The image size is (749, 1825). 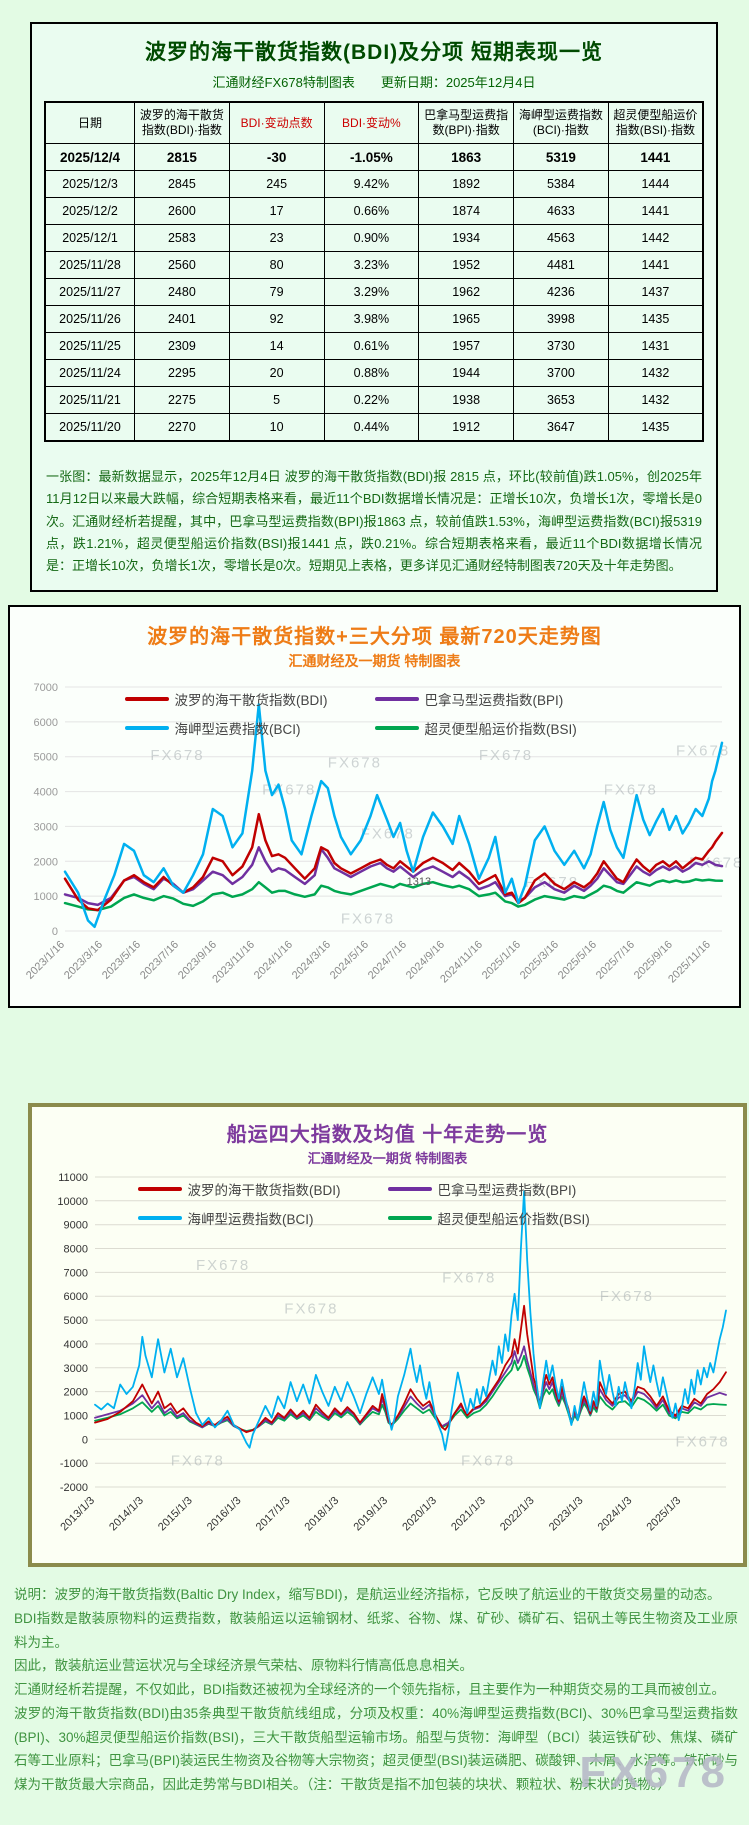 What do you see at coordinates (371, 400) in the screenshot?
I see `table-cell: 0.22%` at bounding box center [371, 400].